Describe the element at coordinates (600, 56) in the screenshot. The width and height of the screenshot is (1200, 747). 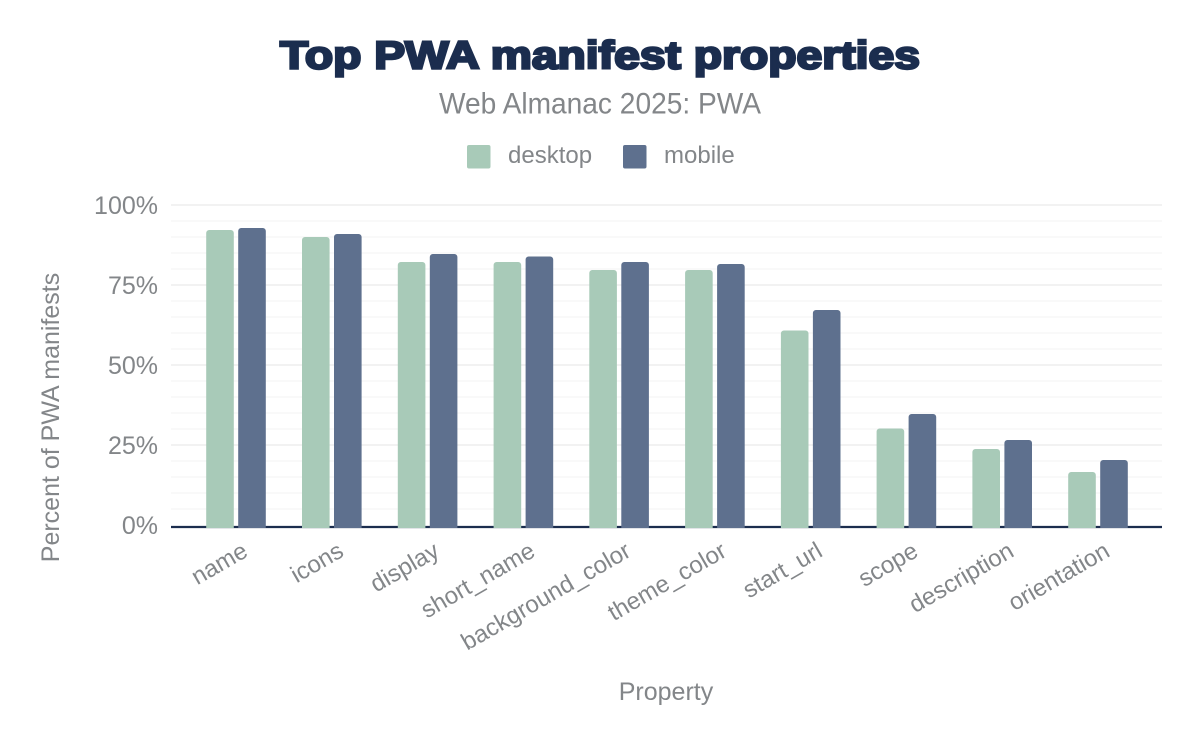
I see `svg-text: Top PWA manifest properties` at that location.